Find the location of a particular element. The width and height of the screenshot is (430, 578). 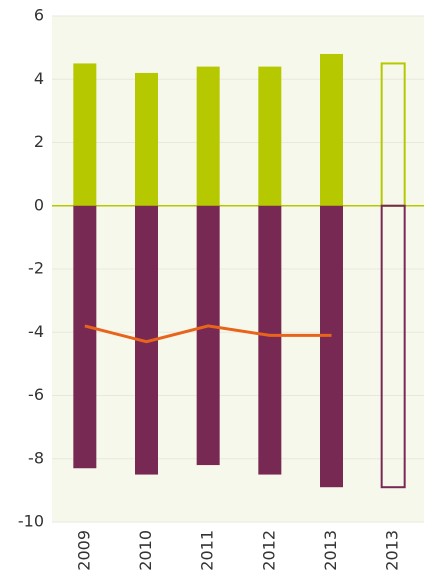

x-tick-label: 2010 is located at coordinates (145, 550).